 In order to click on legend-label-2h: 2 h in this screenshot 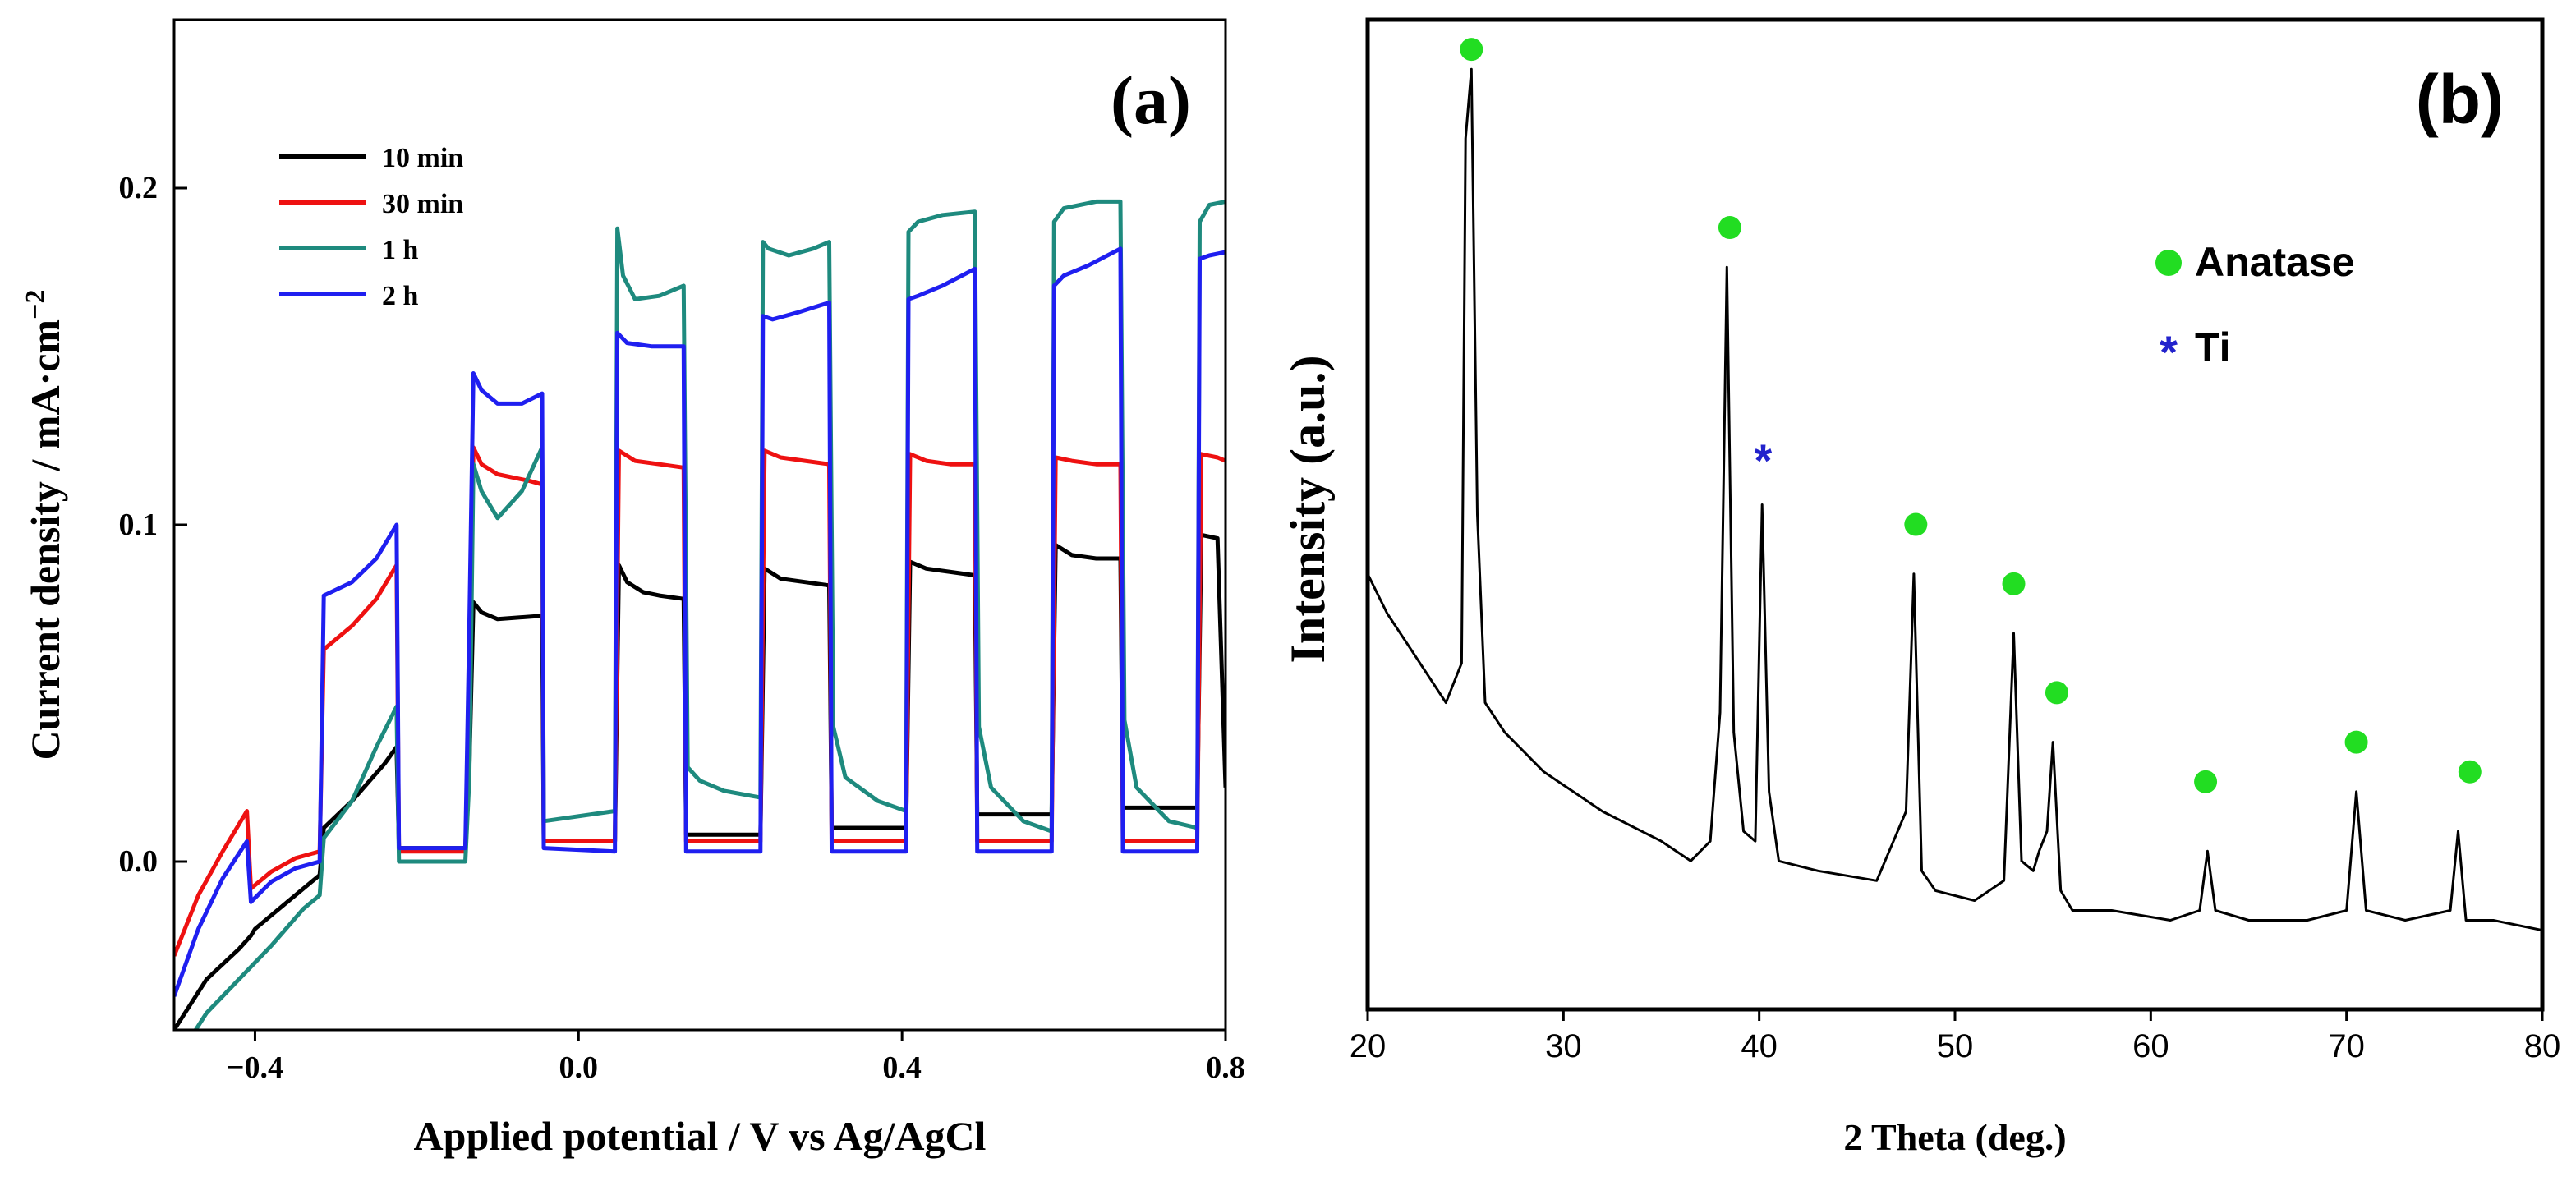, I will do `click(400, 296)`.